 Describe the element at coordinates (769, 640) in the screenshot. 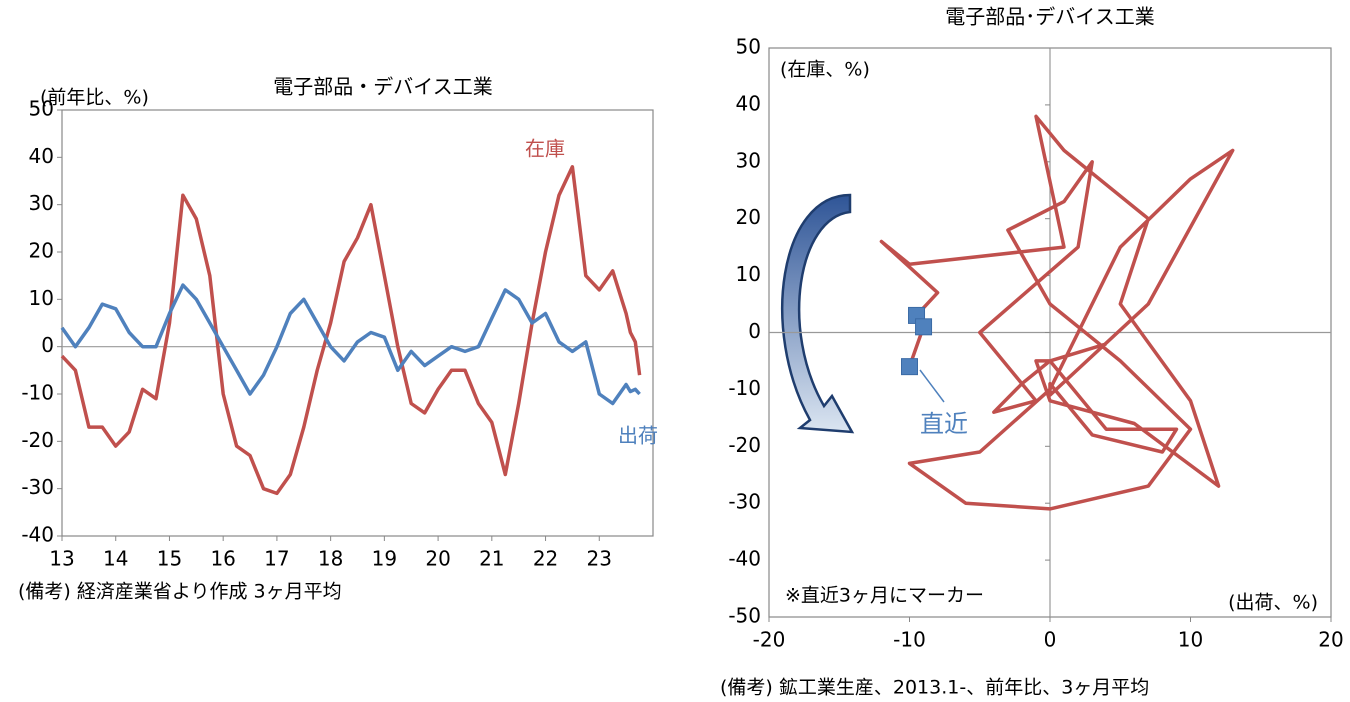

I see `x-tick-label: -20` at that location.